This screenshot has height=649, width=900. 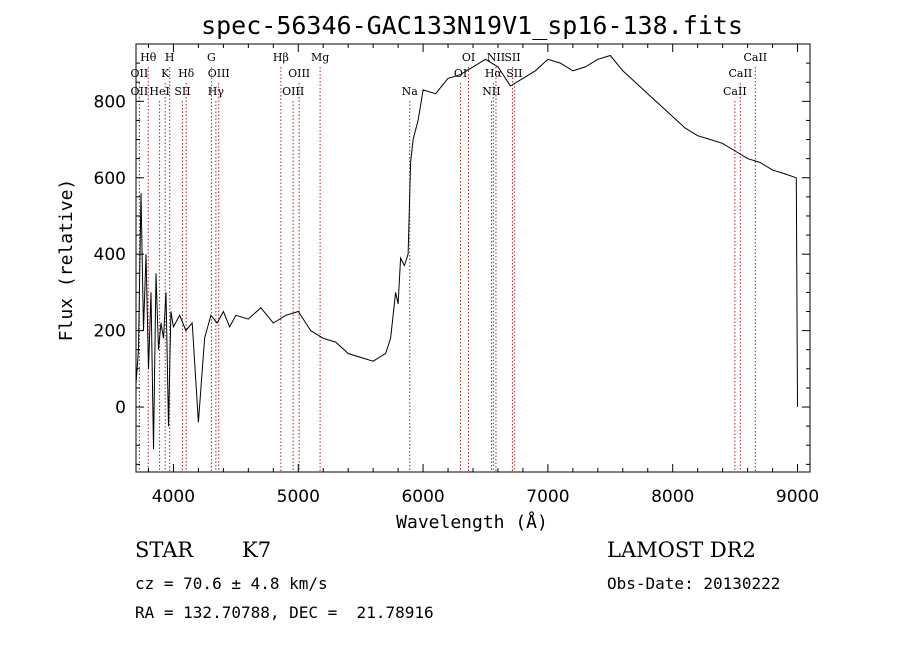 I want to click on spectral-line-label: Hβ, so click(x=281, y=57).